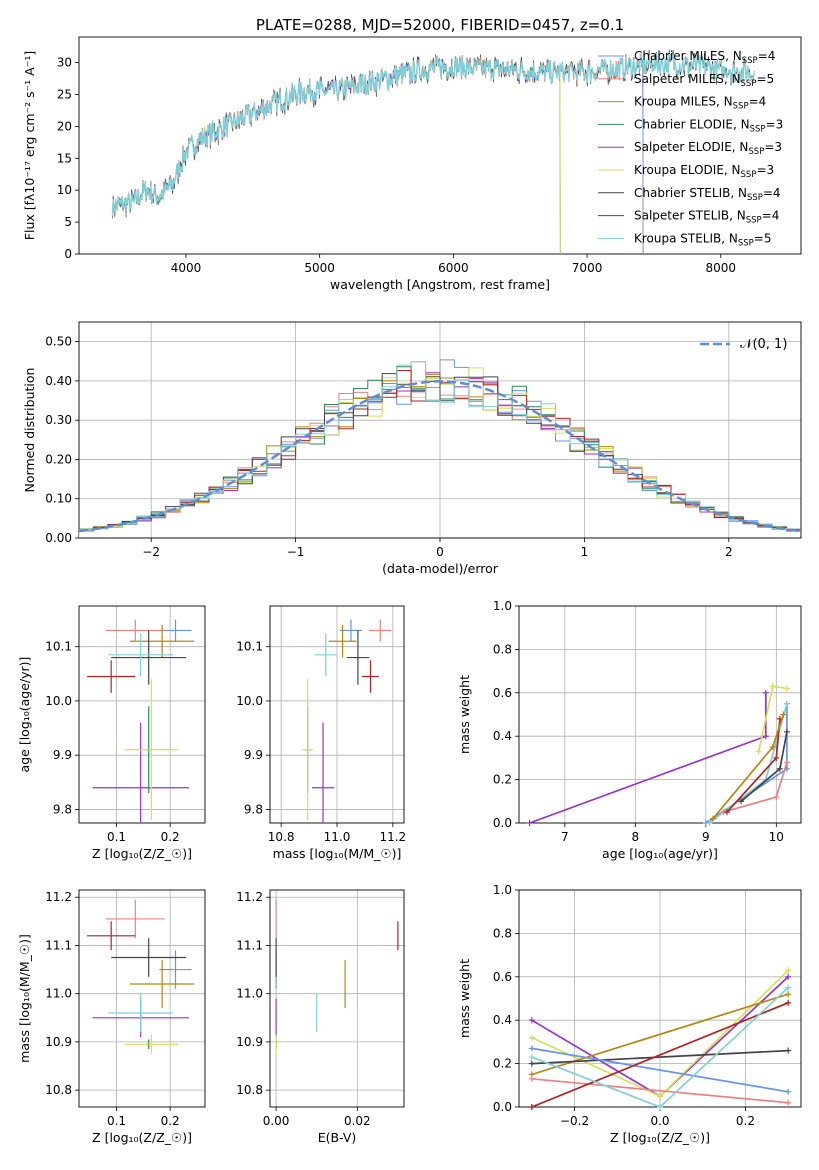  Describe the element at coordinates (58, 342) in the screenshot. I see `y-tick-label: 0.50` at that location.